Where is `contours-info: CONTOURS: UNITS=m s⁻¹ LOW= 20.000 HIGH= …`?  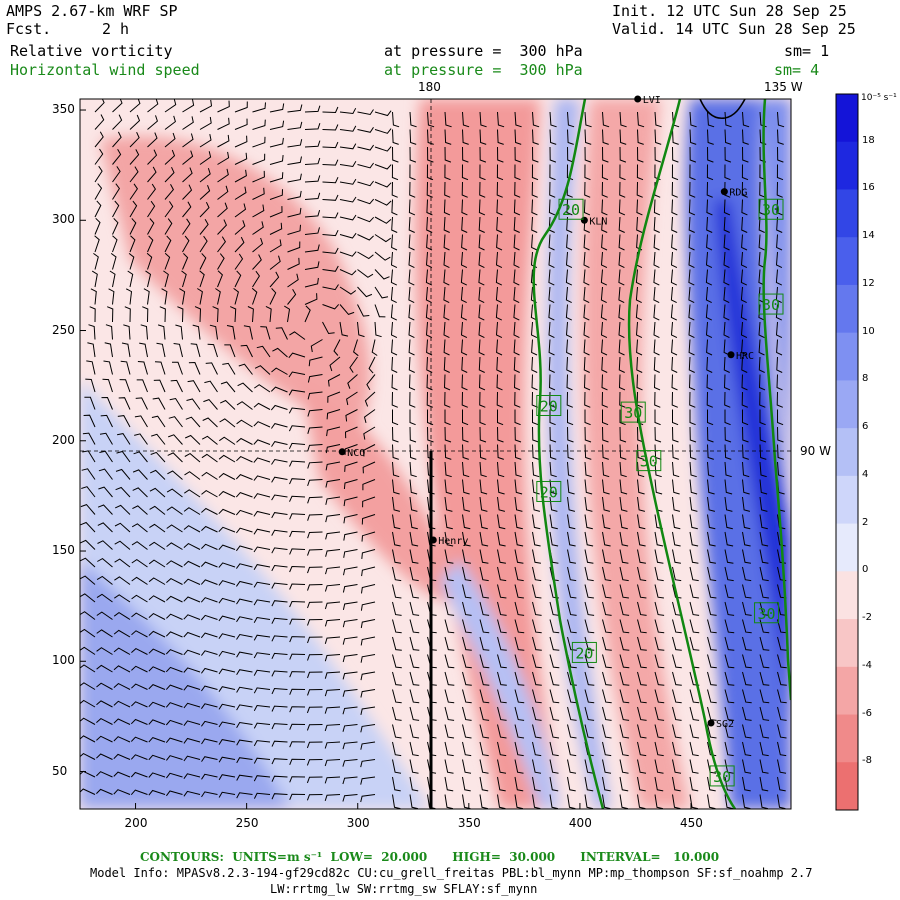 contours-info: CONTOURS: UNITS=m s⁻¹ LOW= 20.000 HIGH= … is located at coordinates (430, 857).